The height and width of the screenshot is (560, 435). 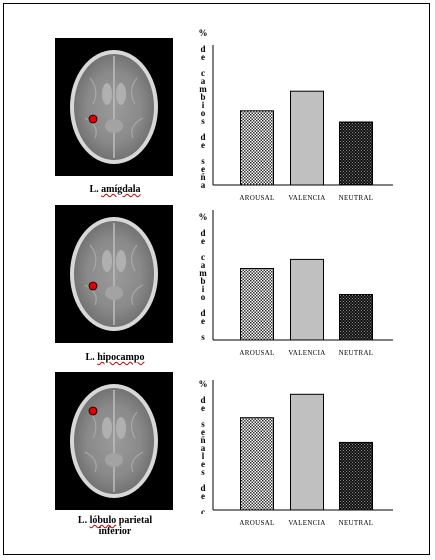 I want to click on region-label: L. amígdala, so click(x=115, y=189).